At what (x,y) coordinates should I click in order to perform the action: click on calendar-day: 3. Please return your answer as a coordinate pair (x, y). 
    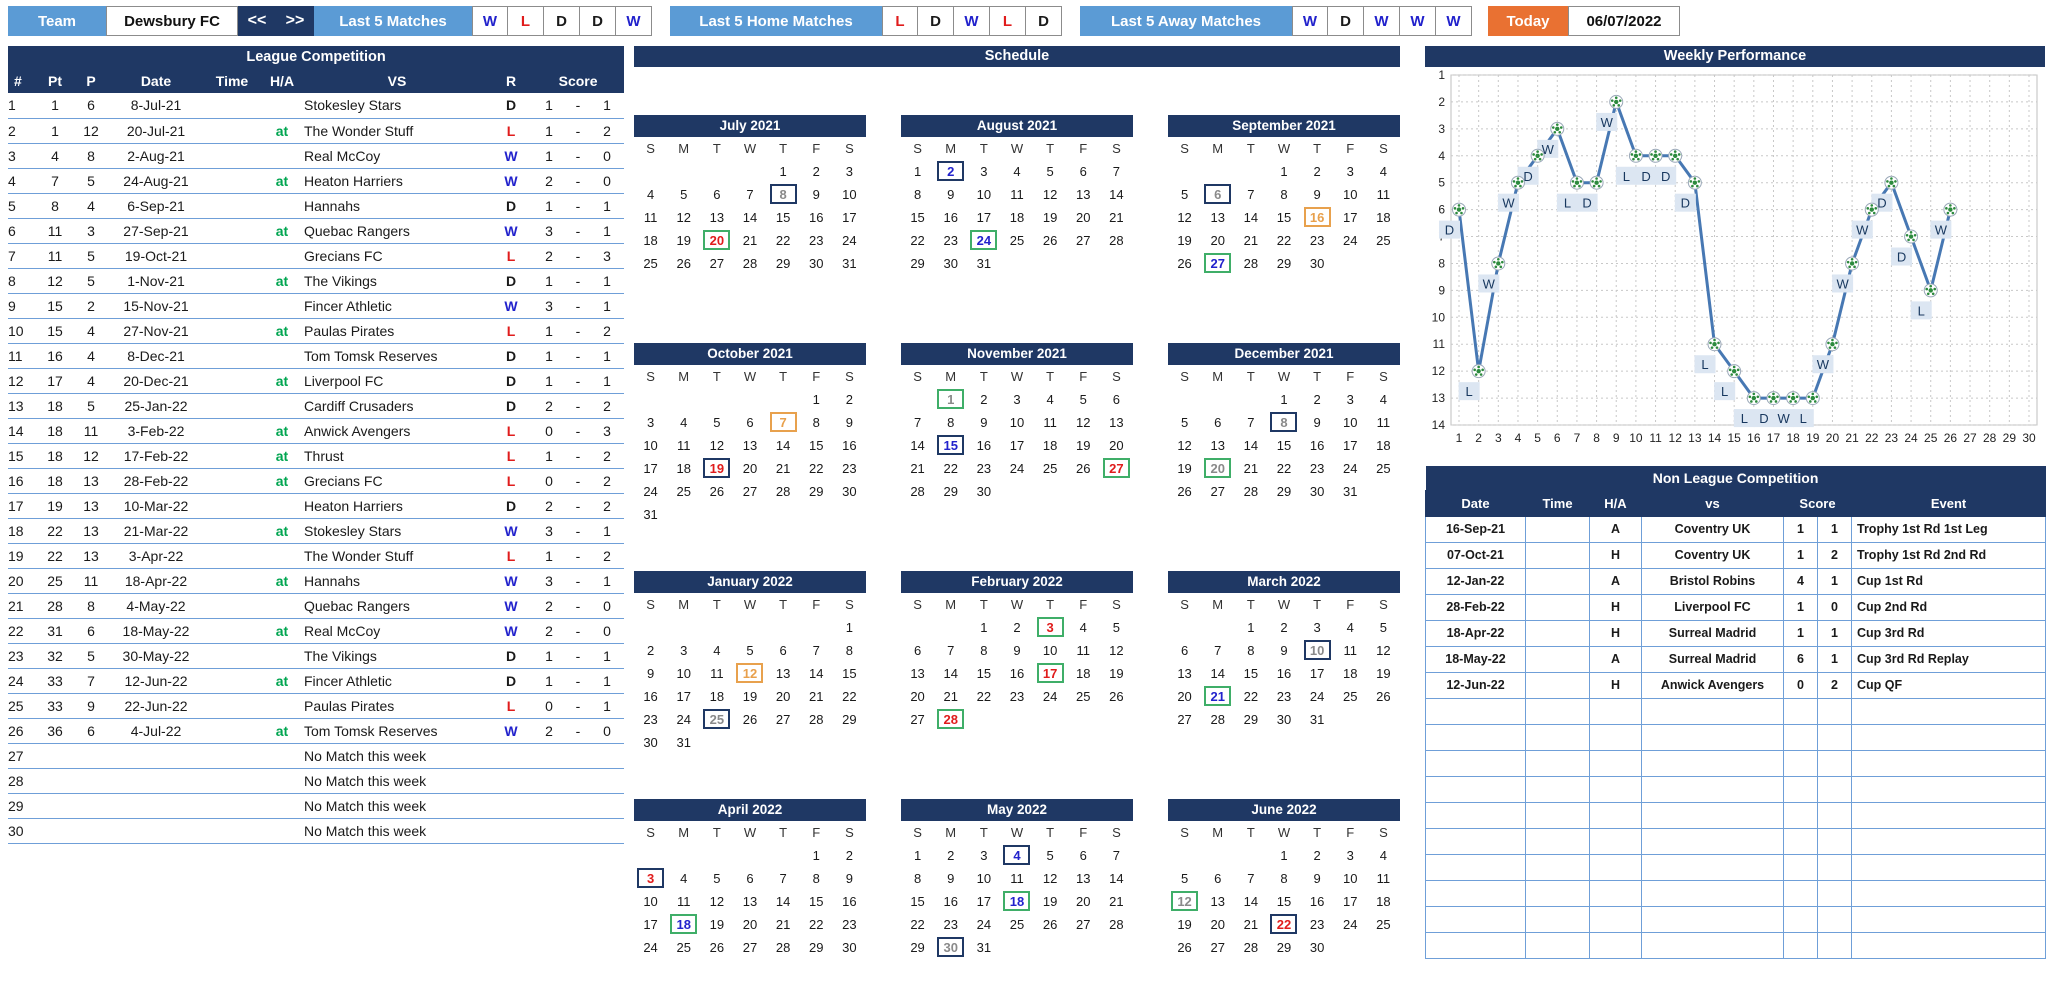
    Looking at the image, I should click on (1017, 399).